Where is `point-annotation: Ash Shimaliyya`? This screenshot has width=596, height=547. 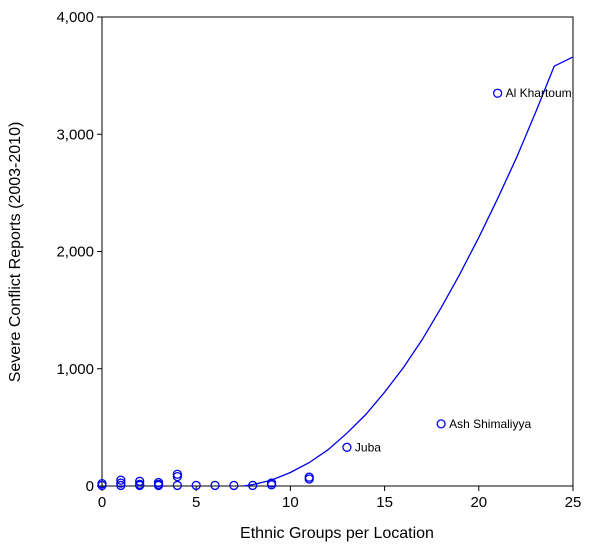 point-annotation: Ash Shimaliyya is located at coordinates (490, 424).